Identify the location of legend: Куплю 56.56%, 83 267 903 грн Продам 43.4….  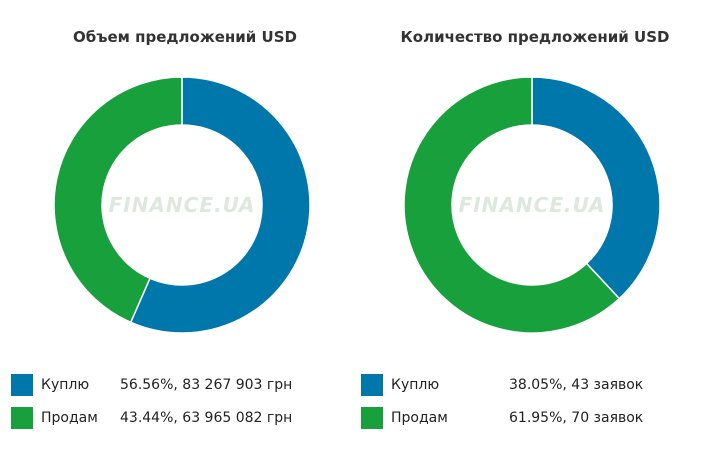
(181, 407).